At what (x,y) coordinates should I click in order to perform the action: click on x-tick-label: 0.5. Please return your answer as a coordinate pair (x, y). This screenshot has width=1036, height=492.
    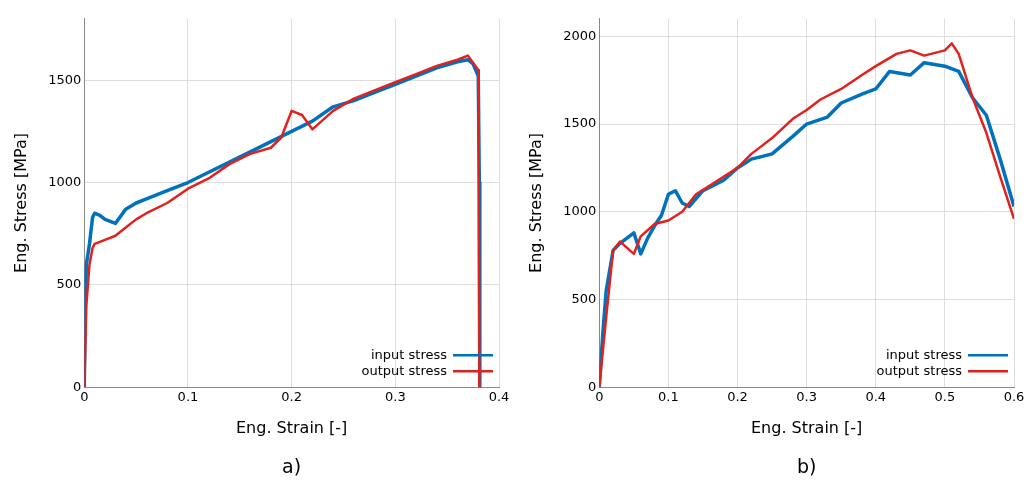
    Looking at the image, I should click on (945, 397).